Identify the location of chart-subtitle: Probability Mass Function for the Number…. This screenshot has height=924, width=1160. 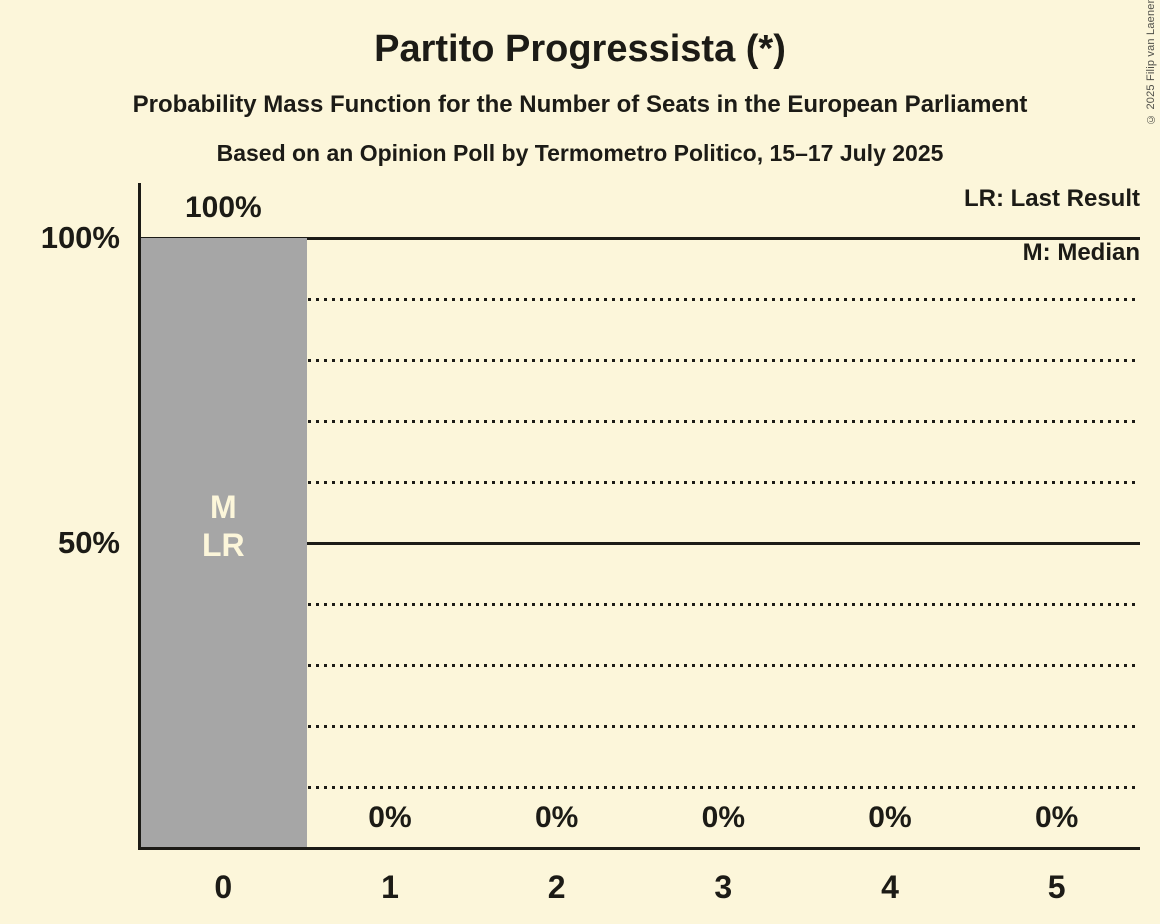
(580, 104).